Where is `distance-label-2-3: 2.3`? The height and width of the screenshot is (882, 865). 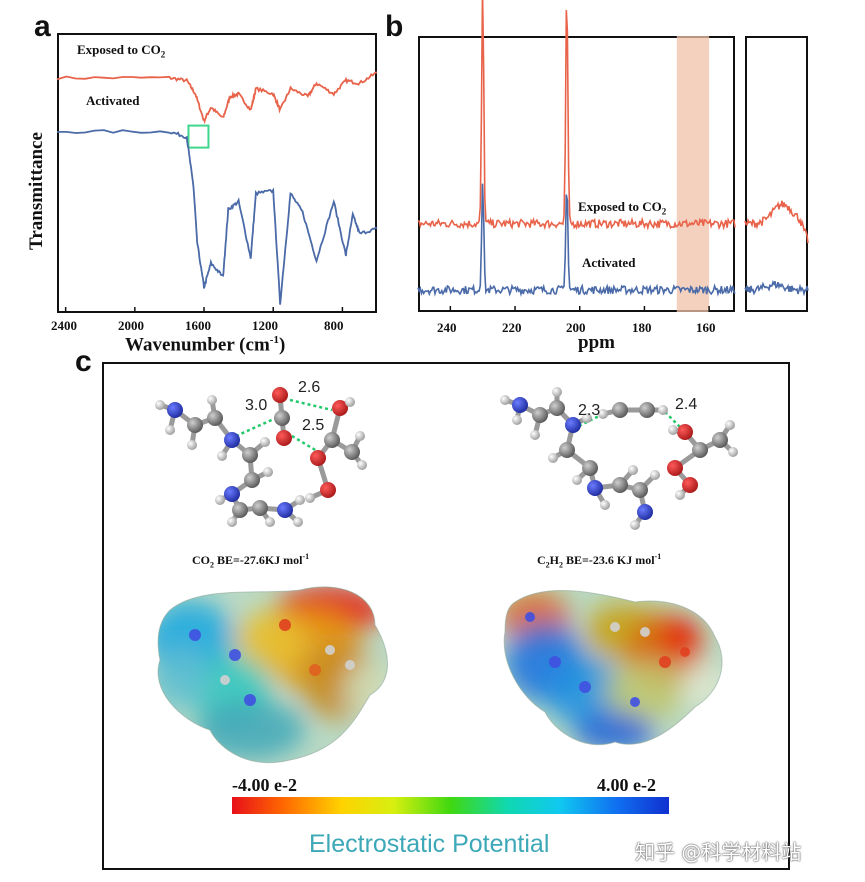 distance-label-2-3: 2.3 is located at coordinates (589, 410).